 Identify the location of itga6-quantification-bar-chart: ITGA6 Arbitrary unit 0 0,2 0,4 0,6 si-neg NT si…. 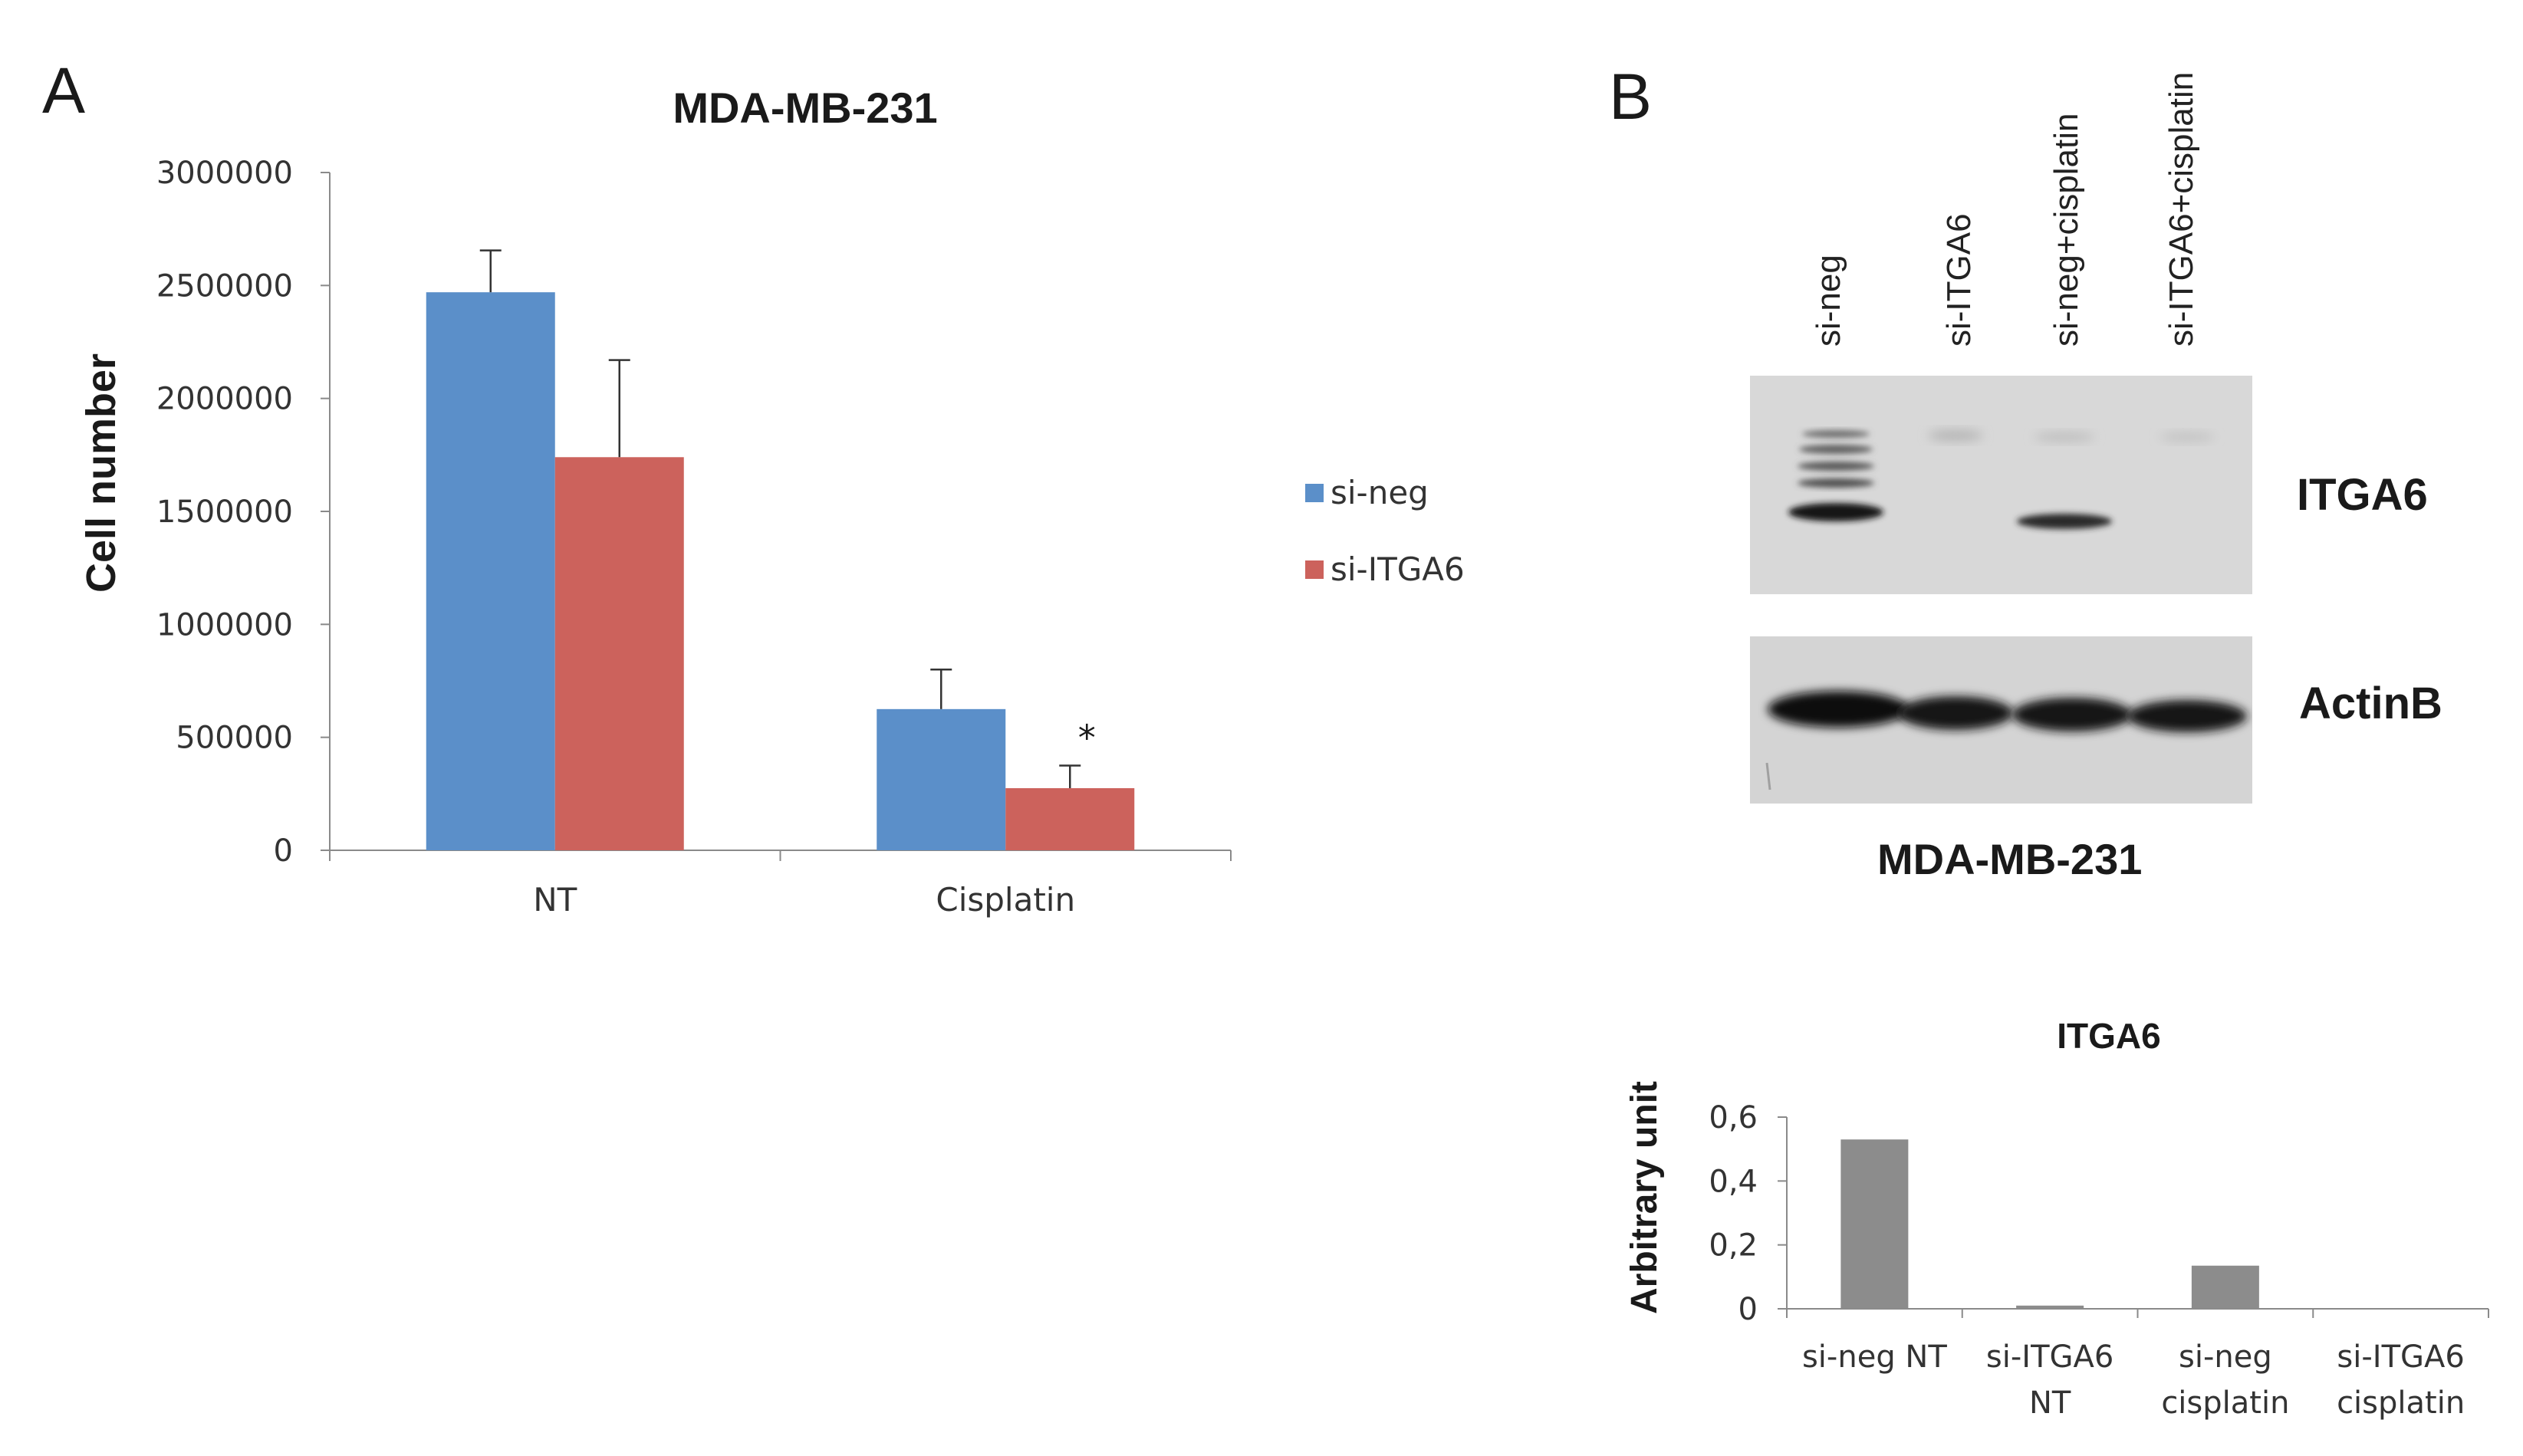
(2057, 1218).